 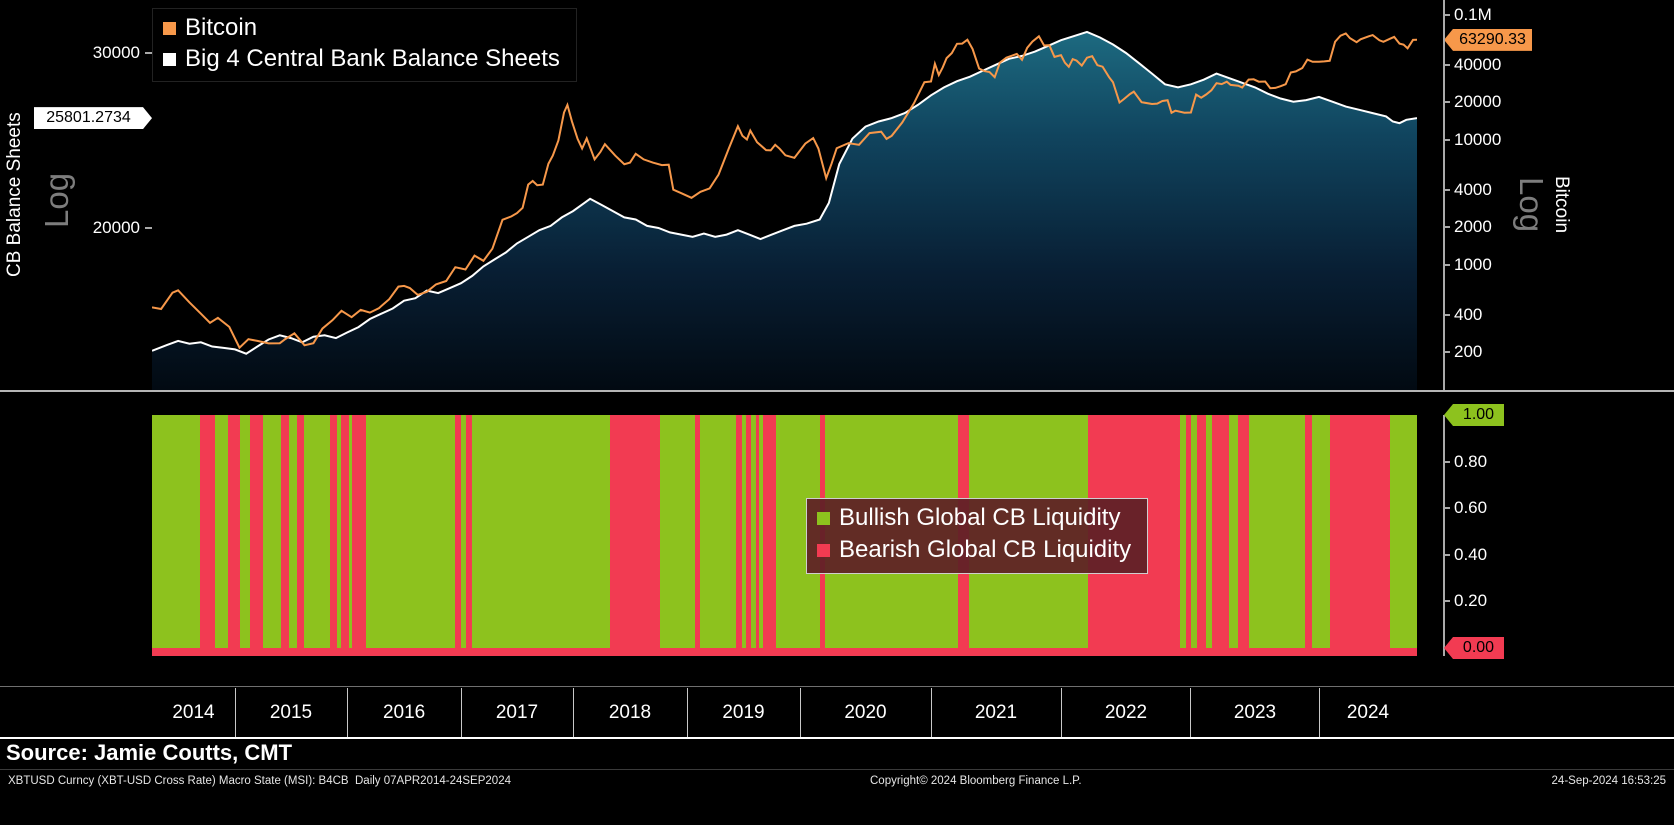 I want to click on legend-item-bearish-label: Bearish Global CB Liquidity, so click(x=985, y=549).